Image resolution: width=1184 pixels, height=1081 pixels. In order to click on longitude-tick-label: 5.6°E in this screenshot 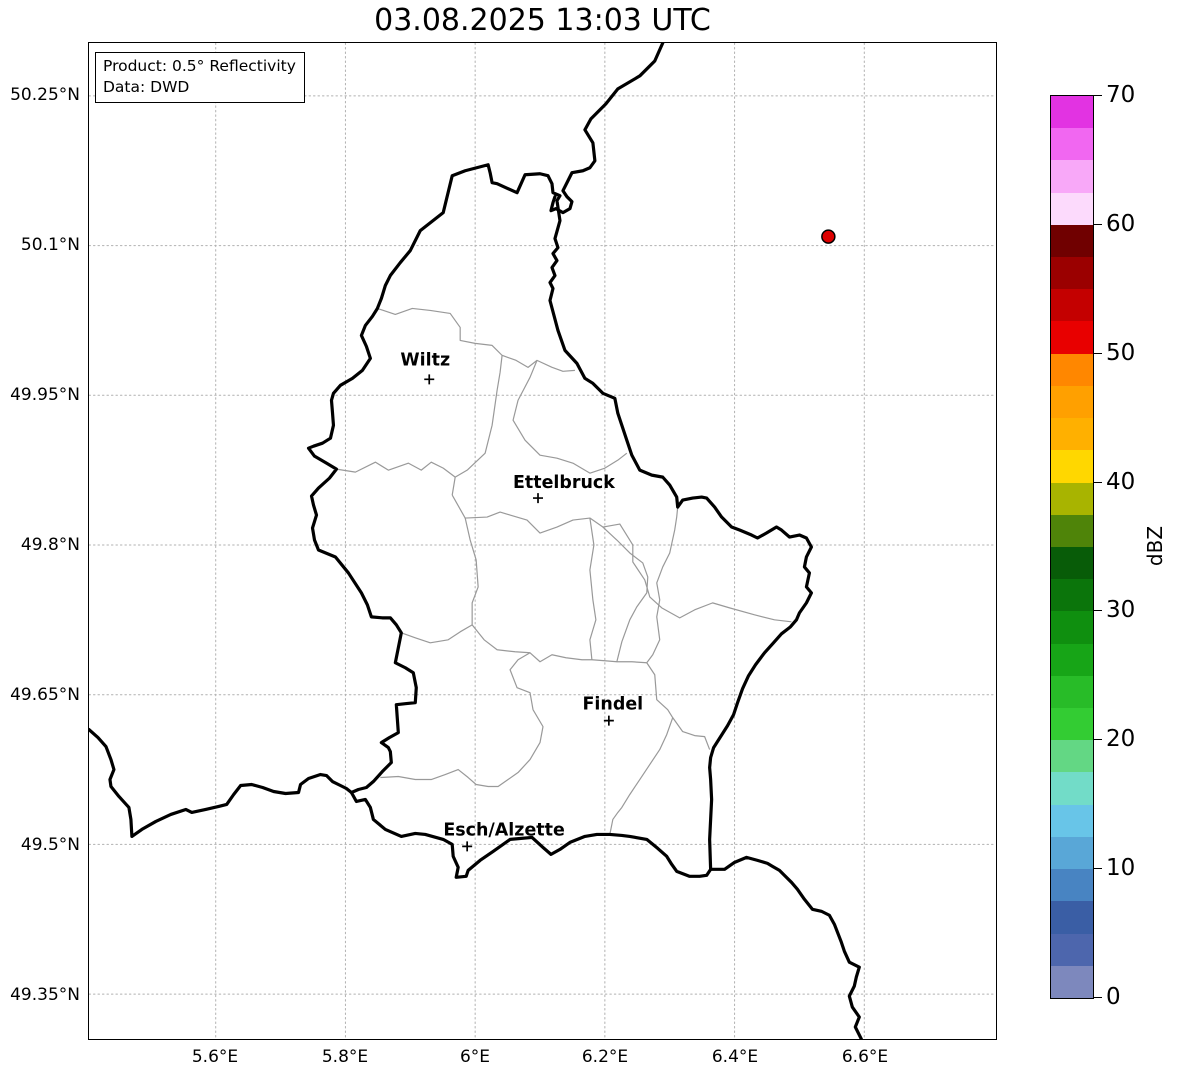, I will do `click(215, 1057)`.